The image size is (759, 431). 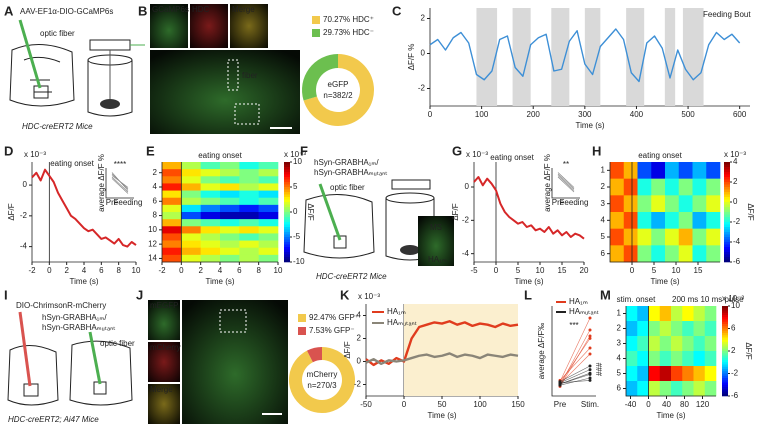 What do you see at coordinates (250, 75) in the screenshot?
I see `label: fiber` at bounding box center [250, 75].